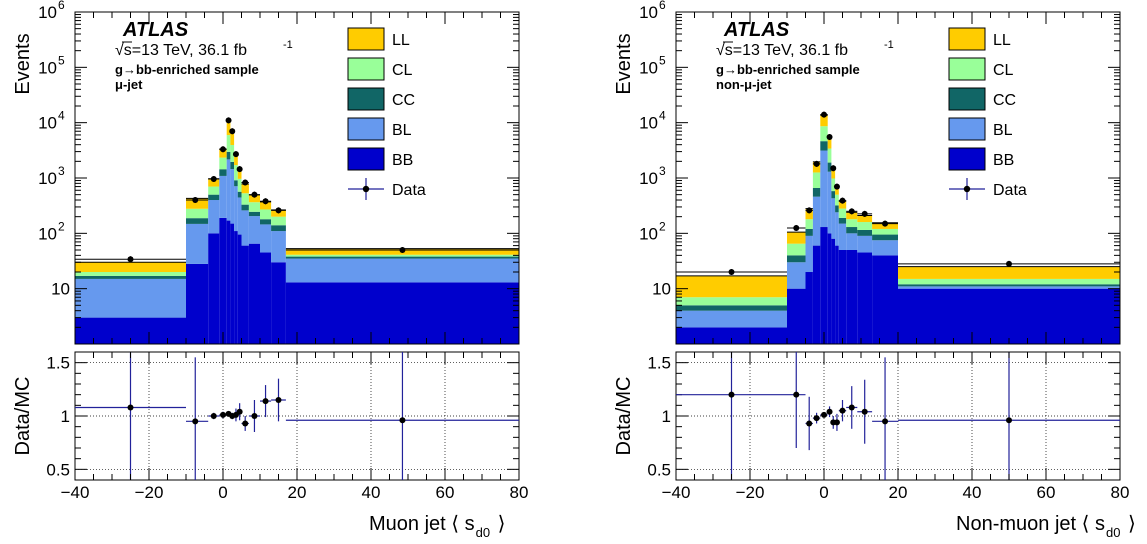  I want to click on ratio-panel: 0.5 1 1.5 Data/MC, so click(266, 416).